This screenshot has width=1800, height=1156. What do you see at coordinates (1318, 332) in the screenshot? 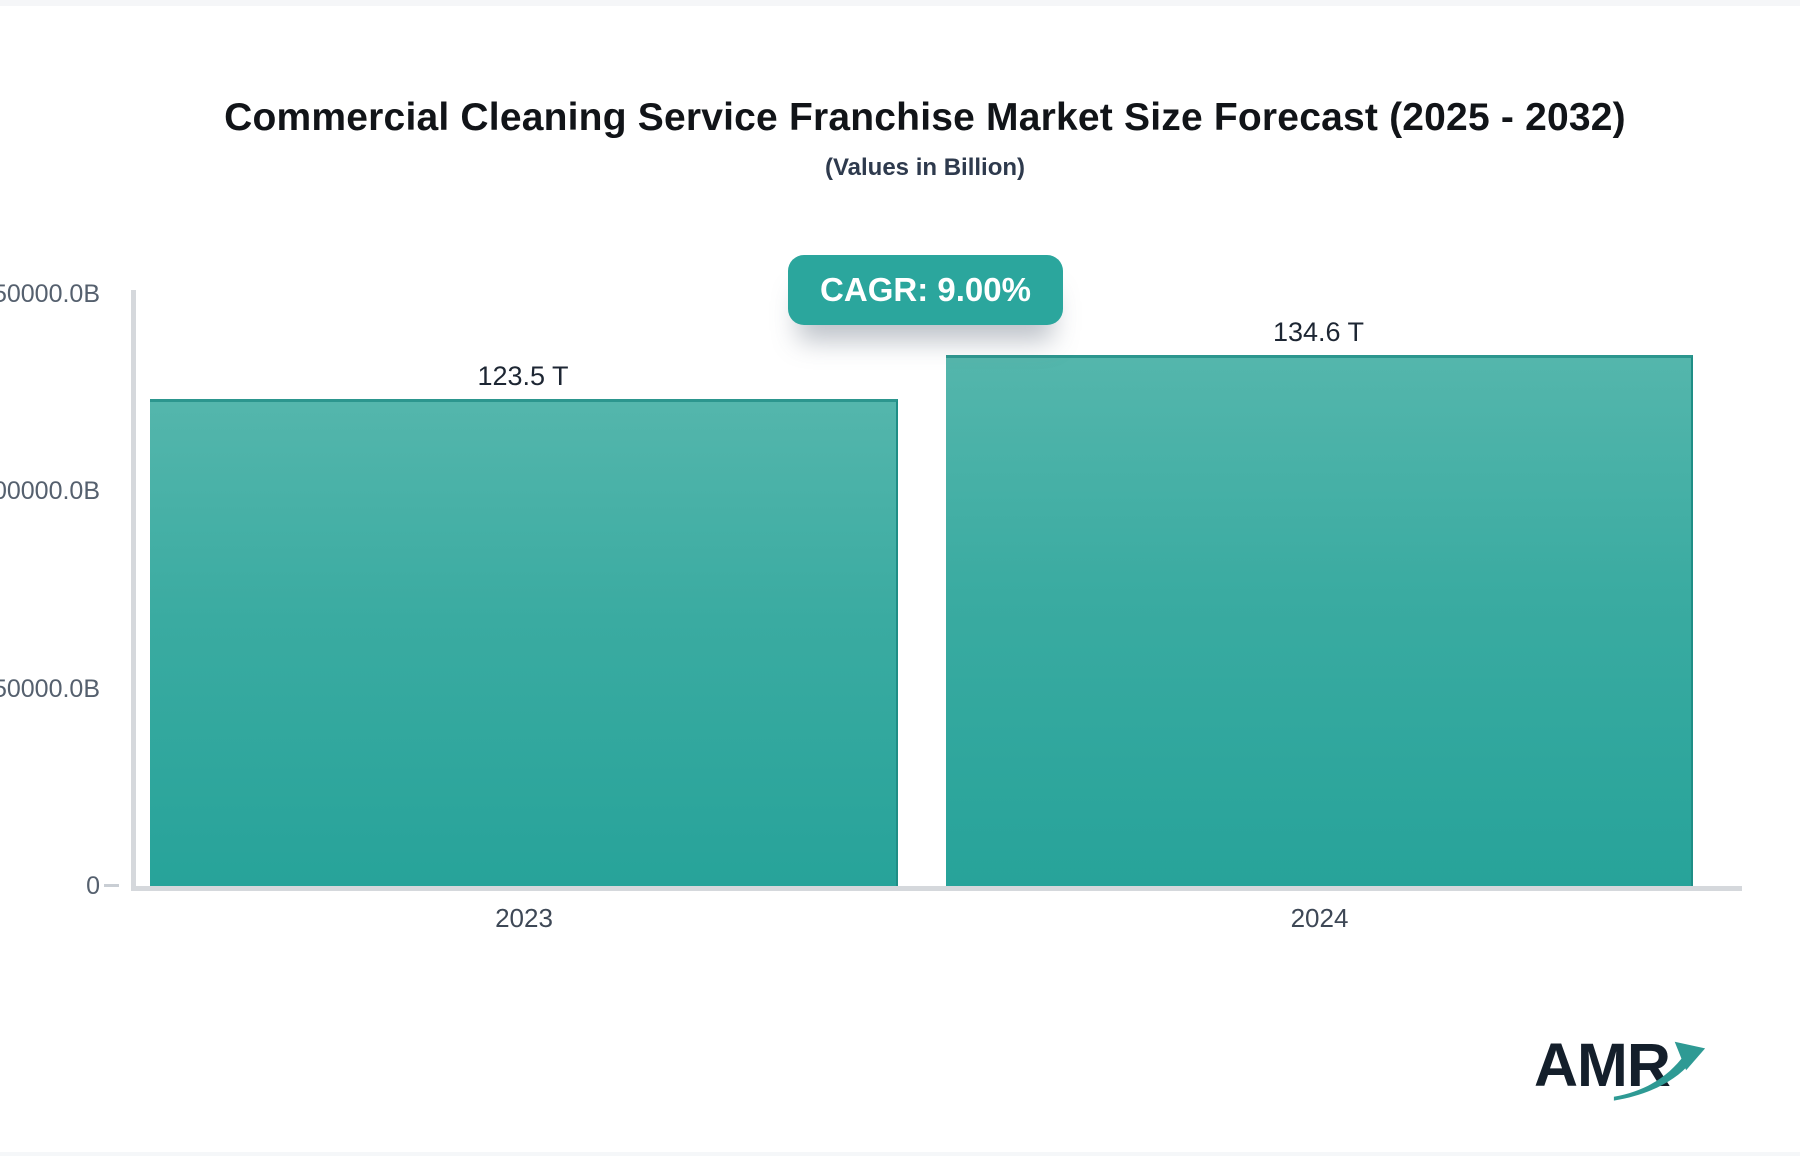
I see `bar-value-label-2024: 134.6 T` at bounding box center [1318, 332].